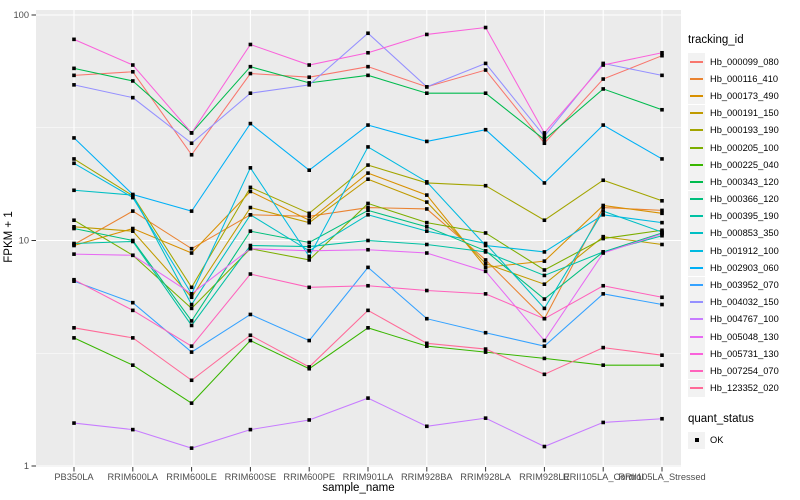 The width and height of the screenshot is (800, 500). I want to click on x-tick-label-RRII105LA_Control: RRII105LA_Control, so click(603, 477).